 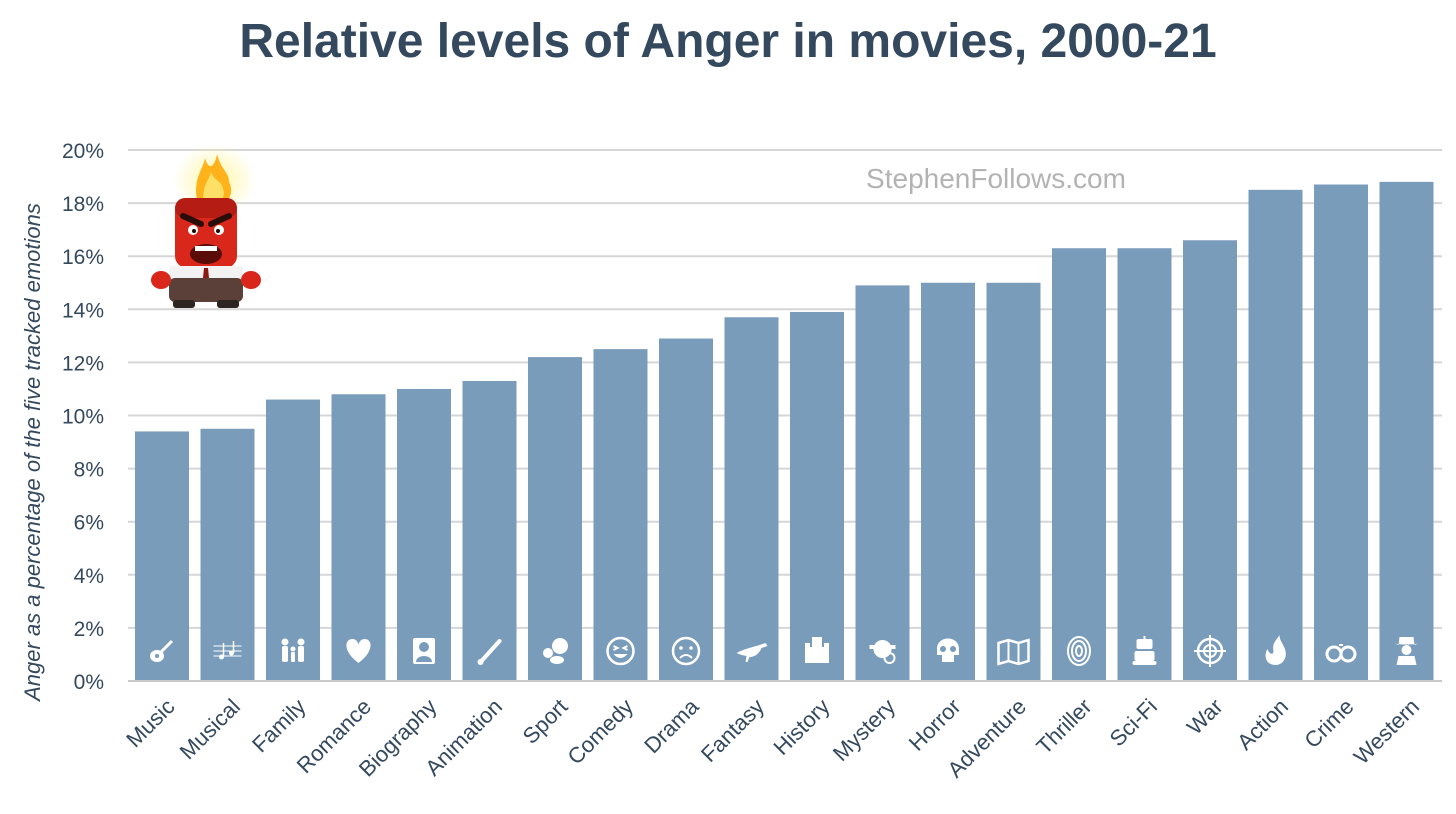 What do you see at coordinates (1144, 465) in the screenshot?
I see `bar-sci-fi` at bounding box center [1144, 465].